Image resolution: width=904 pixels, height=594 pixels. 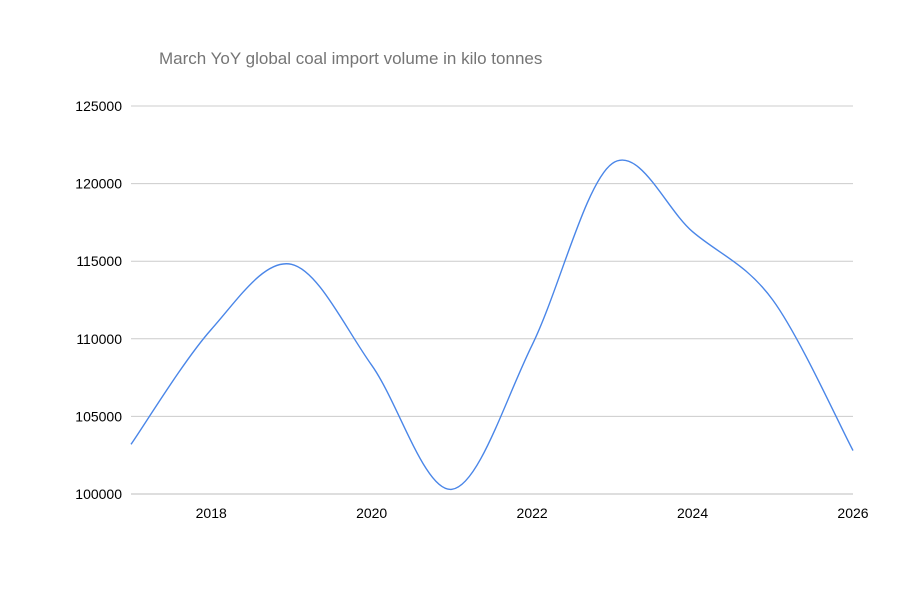 I want to click on y-tick-label: 125000, so click(x=98, y=106).